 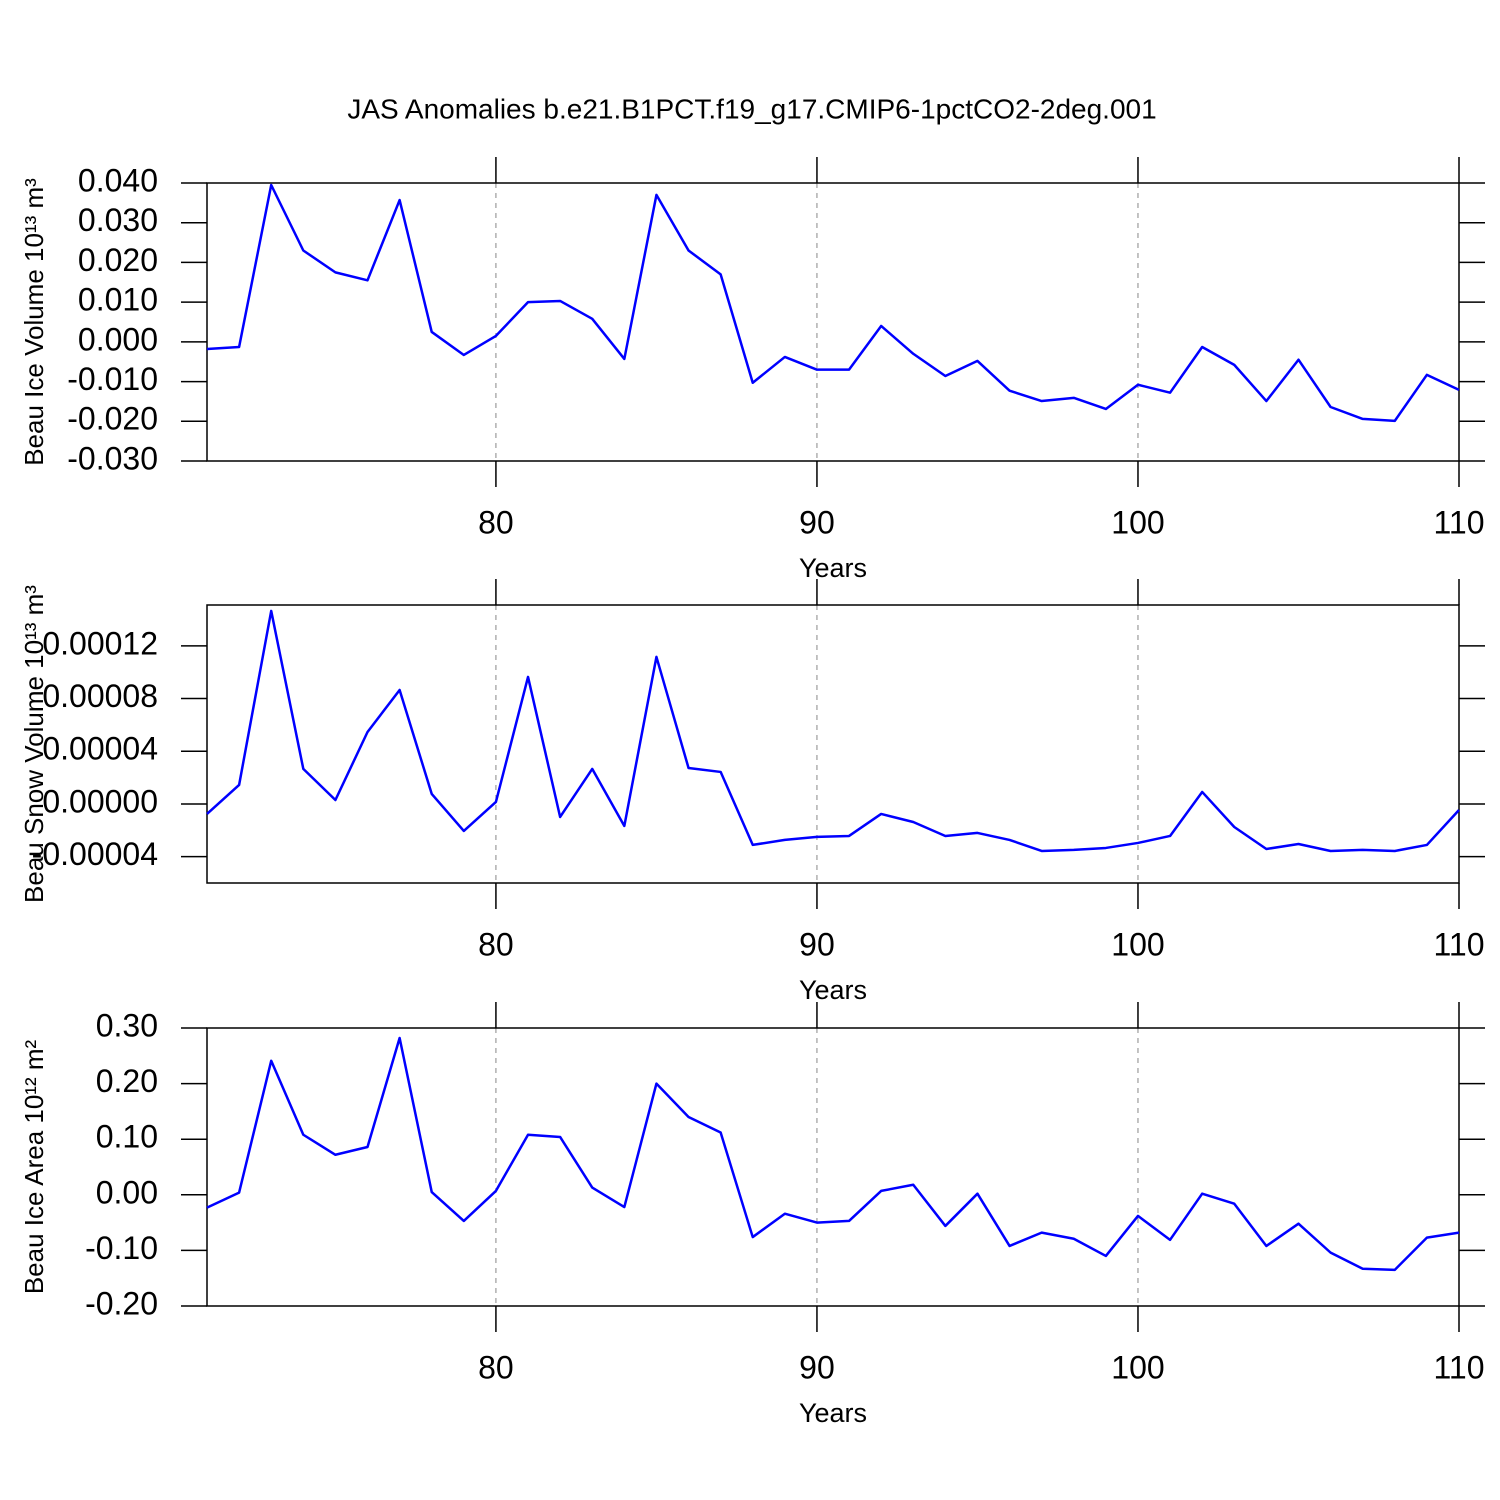 What do you see at coordinates (118, 260) in the screenshot?
I see `y-tick-label: 0.020` at bounding box center [118, 260].